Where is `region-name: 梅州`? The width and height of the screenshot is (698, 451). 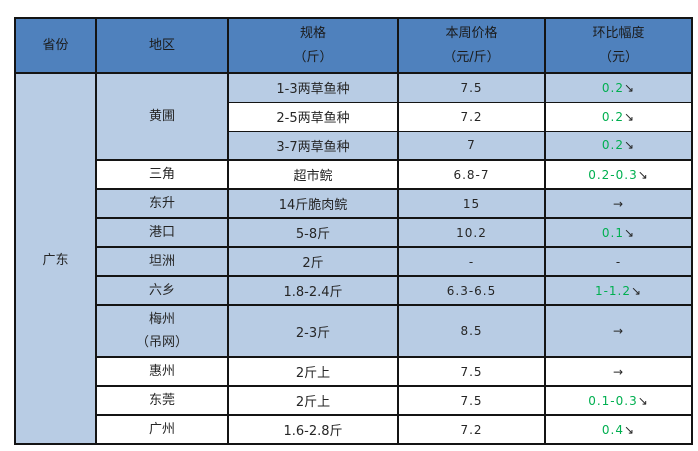
region-name: 梅州 is located at coordinates (161, 319).